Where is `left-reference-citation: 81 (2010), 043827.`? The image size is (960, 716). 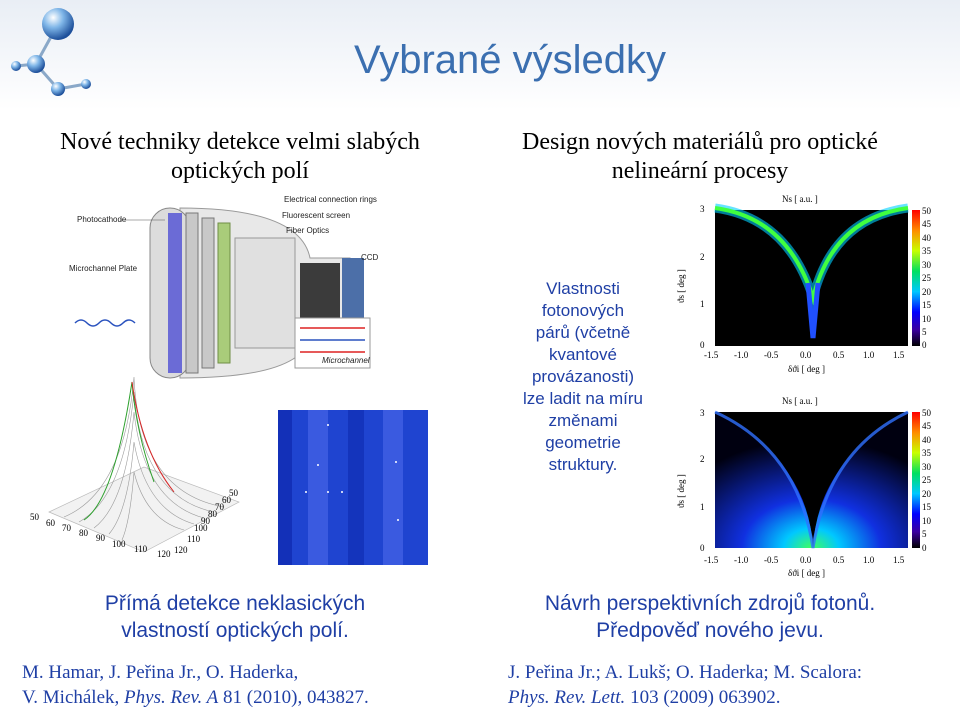 left-reference-citation: 81 (2010), 043827. is located at coordinates (293, 697).